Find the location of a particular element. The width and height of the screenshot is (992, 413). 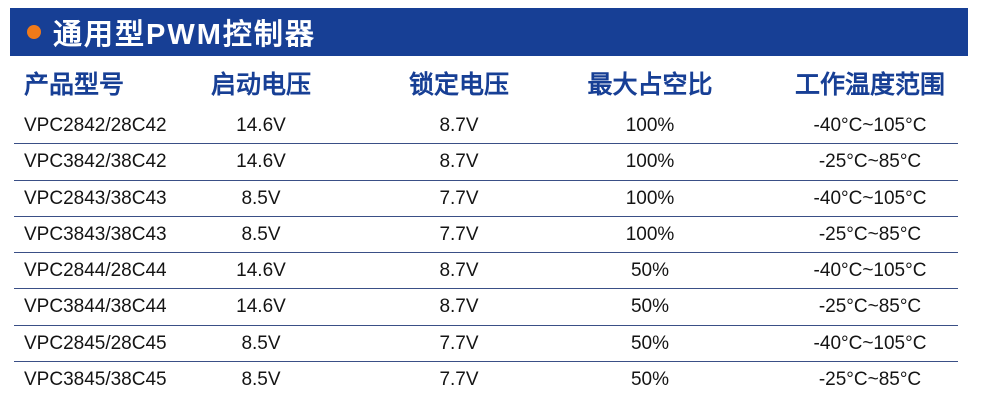

cell-model: VPC2845/28C45 is located at coordinates (95, 343).